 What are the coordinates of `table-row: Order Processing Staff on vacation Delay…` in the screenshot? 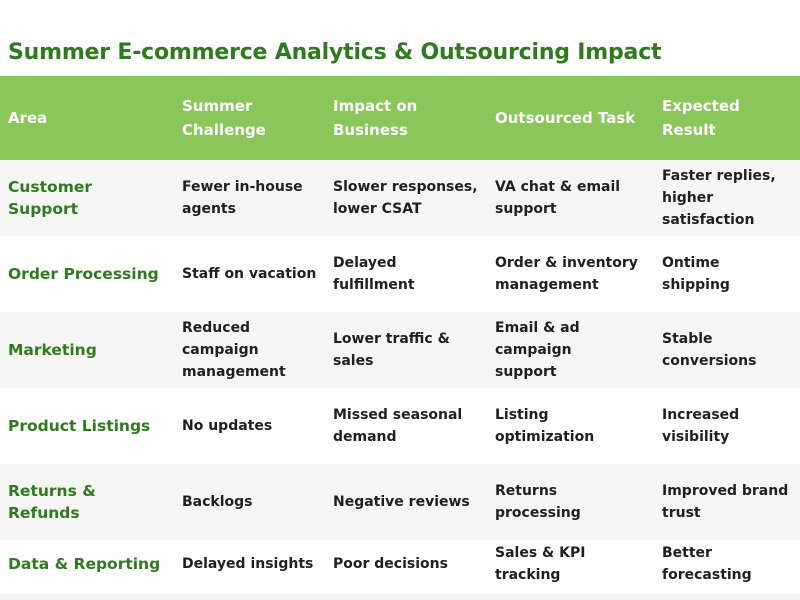 It's located at (400, 274).